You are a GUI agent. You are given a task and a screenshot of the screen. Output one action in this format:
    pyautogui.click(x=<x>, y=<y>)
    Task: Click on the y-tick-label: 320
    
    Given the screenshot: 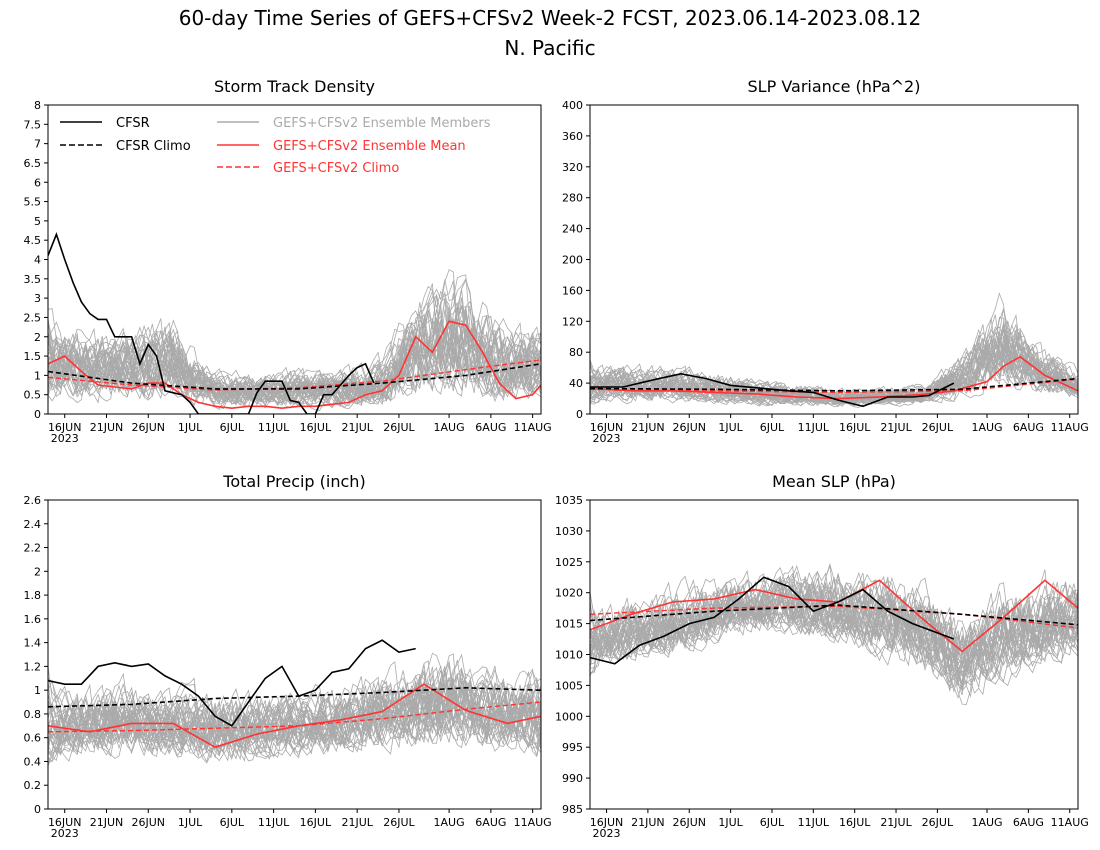 What is the action you would take?
    pyautogui.click(x=572, y=167)
    